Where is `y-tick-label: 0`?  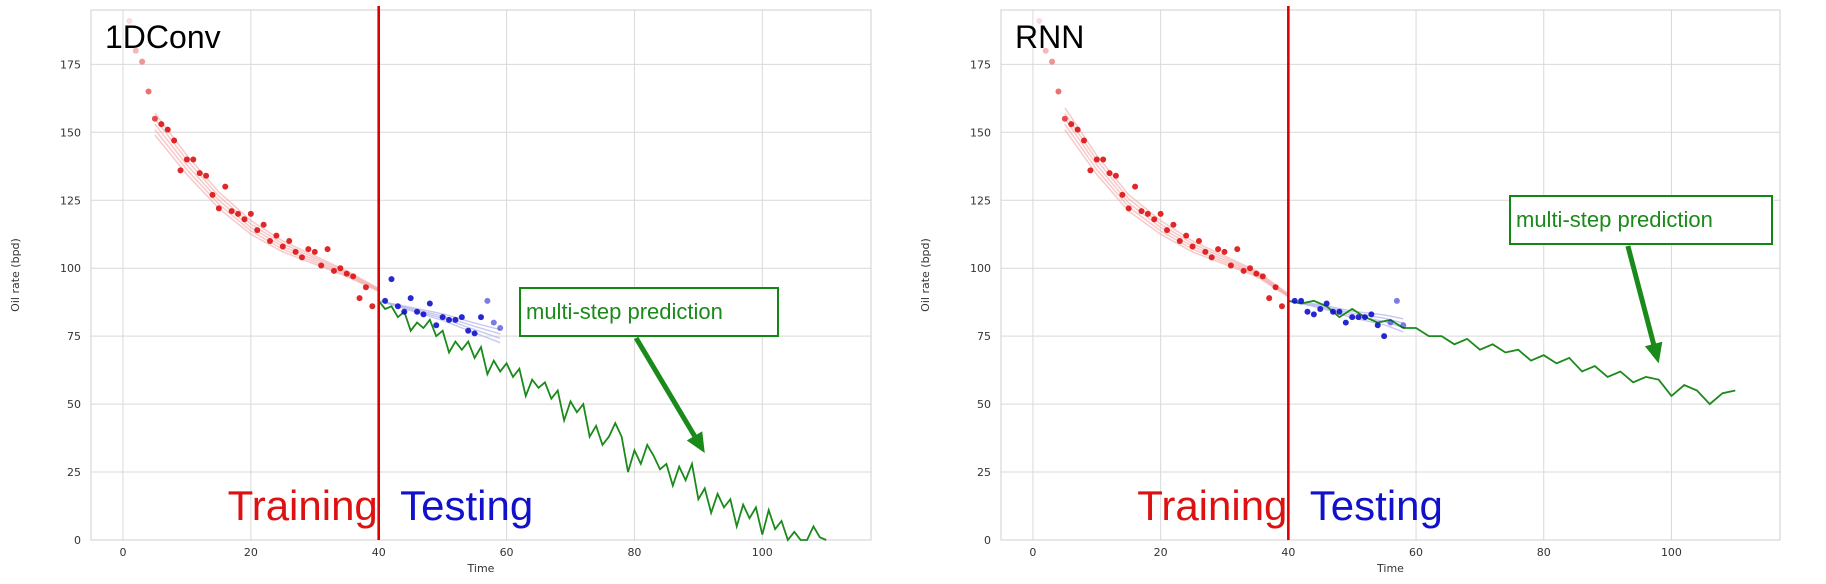 y-tick-label: 0 is located at coordinates (77, 540).